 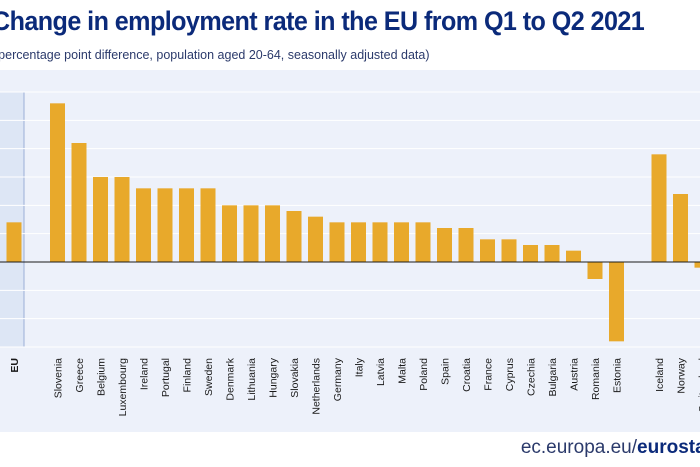 I want to click on category-label: Latvia, so click(x=381, y=372).